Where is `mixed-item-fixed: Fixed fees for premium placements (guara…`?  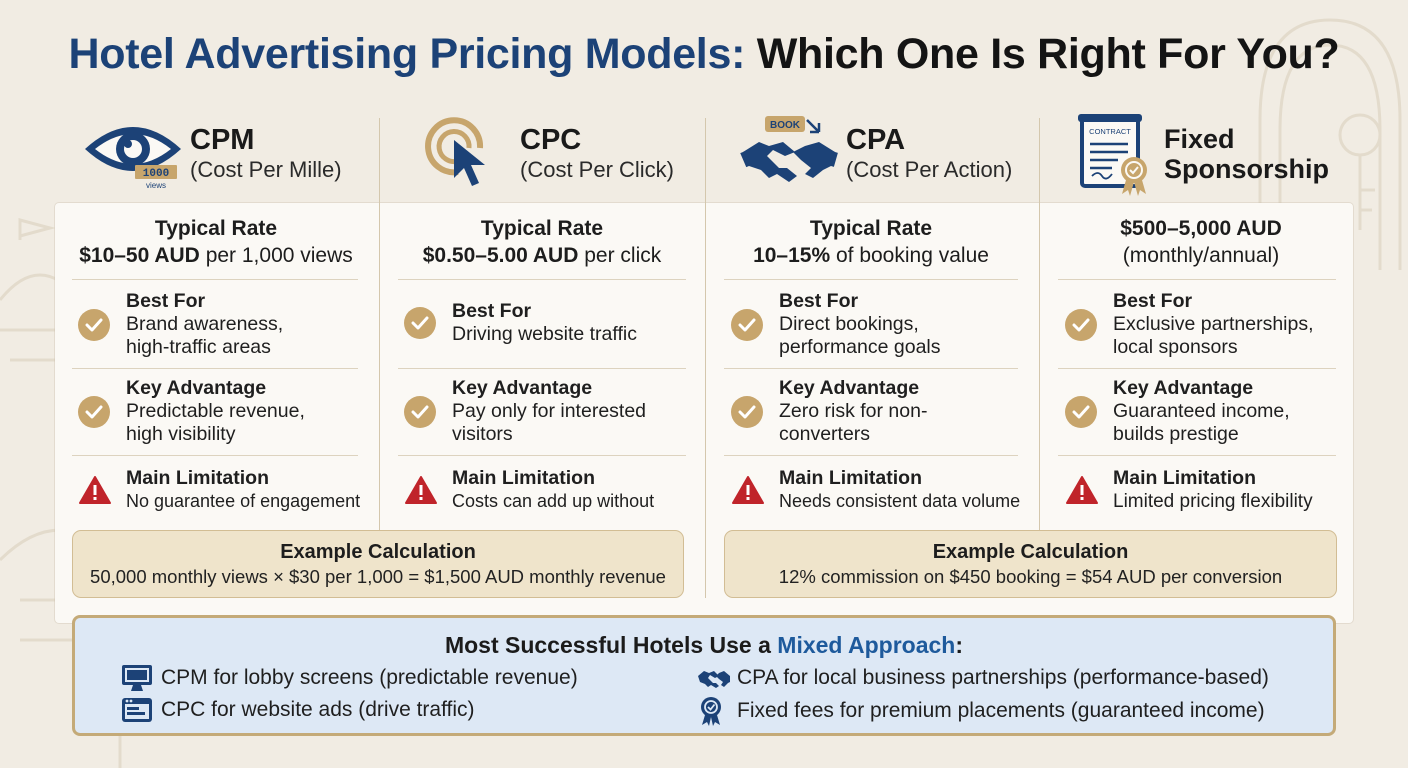 mixed-item-fixed: Fixed fees for premium placements (guara… is located at coordinates (981, 711).